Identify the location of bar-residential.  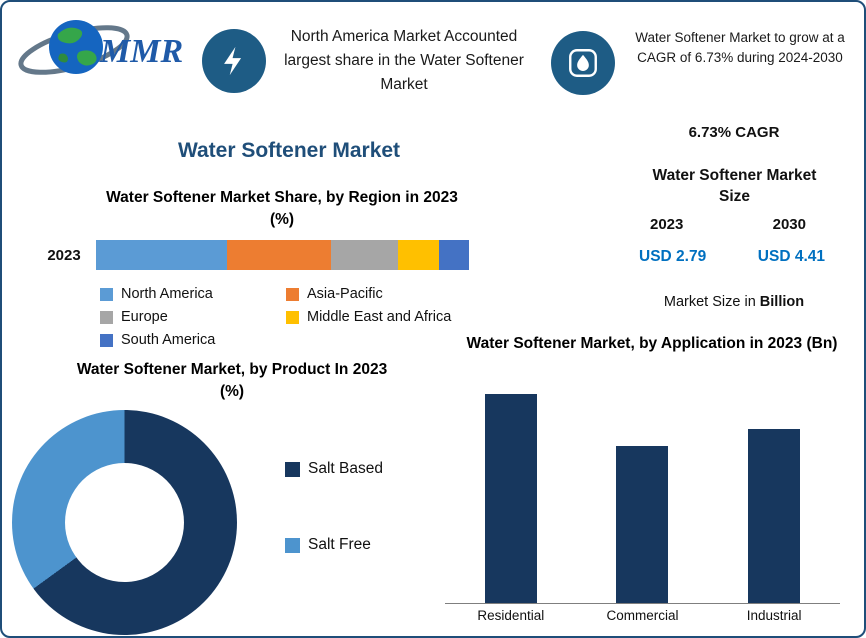
(510, 498).